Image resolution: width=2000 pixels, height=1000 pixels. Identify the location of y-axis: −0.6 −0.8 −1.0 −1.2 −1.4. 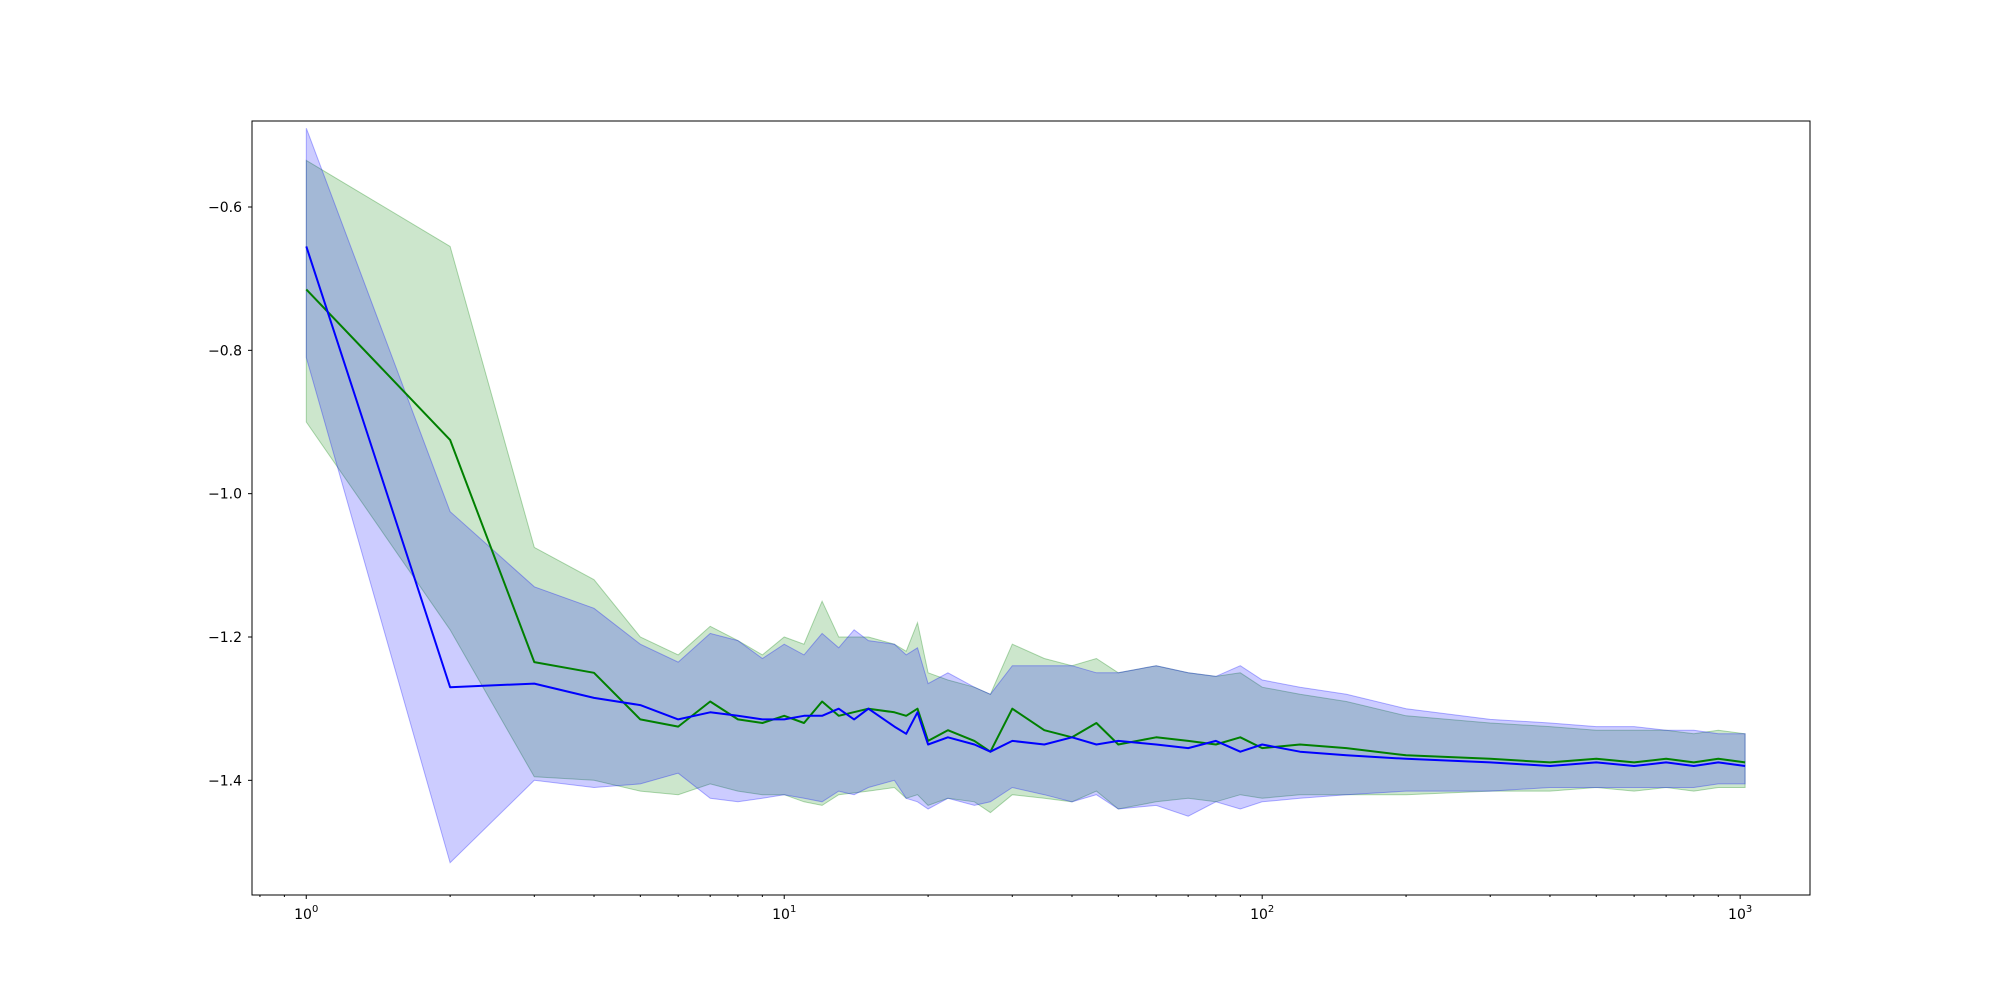
(230, 494).